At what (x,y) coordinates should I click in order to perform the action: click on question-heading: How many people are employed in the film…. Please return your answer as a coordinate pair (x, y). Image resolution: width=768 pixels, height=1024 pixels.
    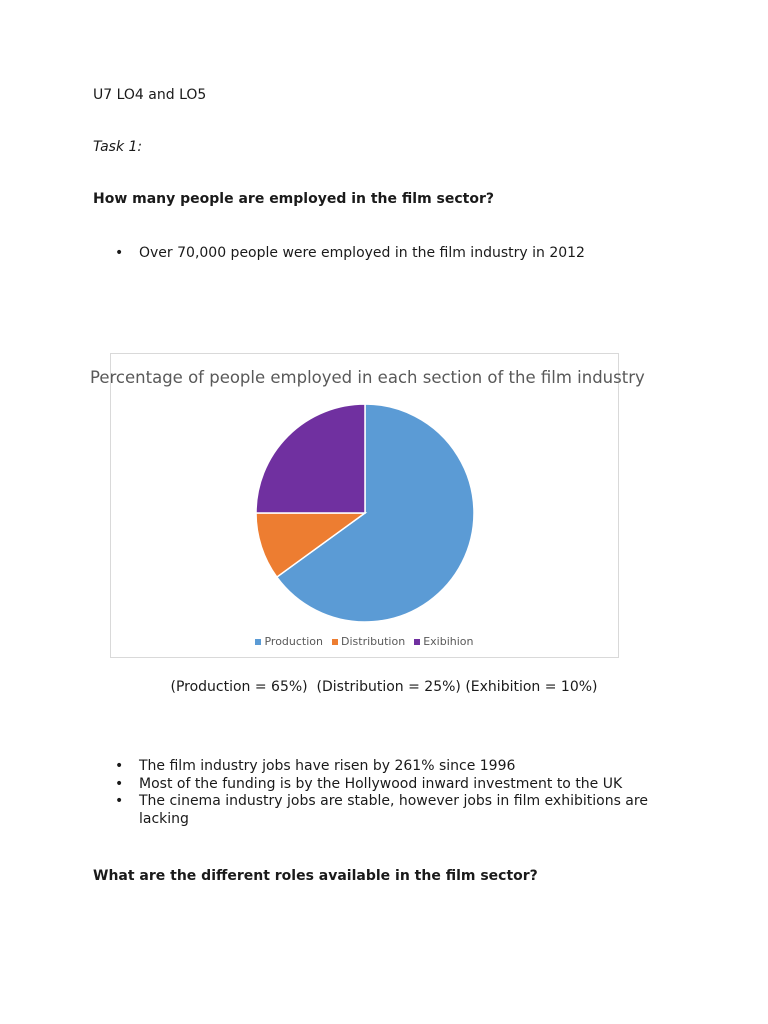
    Looking at the image, I should click on (293, 199).